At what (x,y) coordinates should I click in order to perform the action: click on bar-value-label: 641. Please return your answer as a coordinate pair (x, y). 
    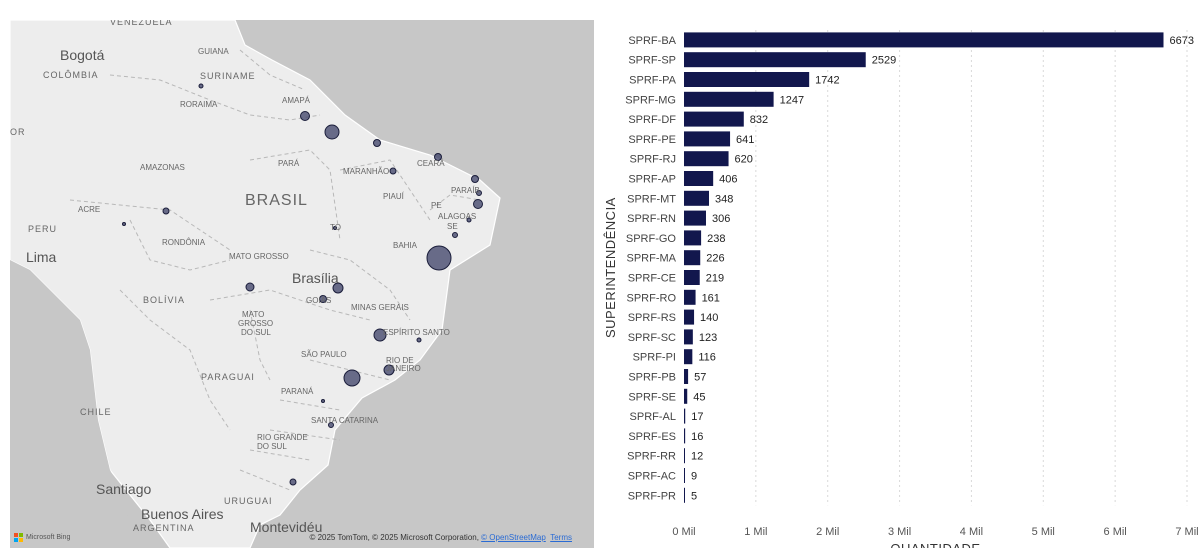
    Looking at the image, I should click on (745, 140).